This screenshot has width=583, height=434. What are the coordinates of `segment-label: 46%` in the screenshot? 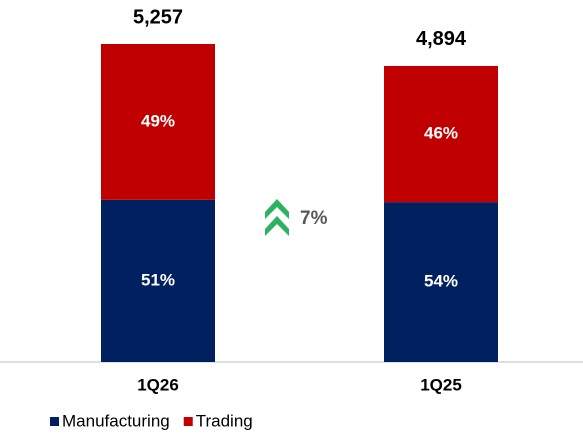 It's located at (441, 133).